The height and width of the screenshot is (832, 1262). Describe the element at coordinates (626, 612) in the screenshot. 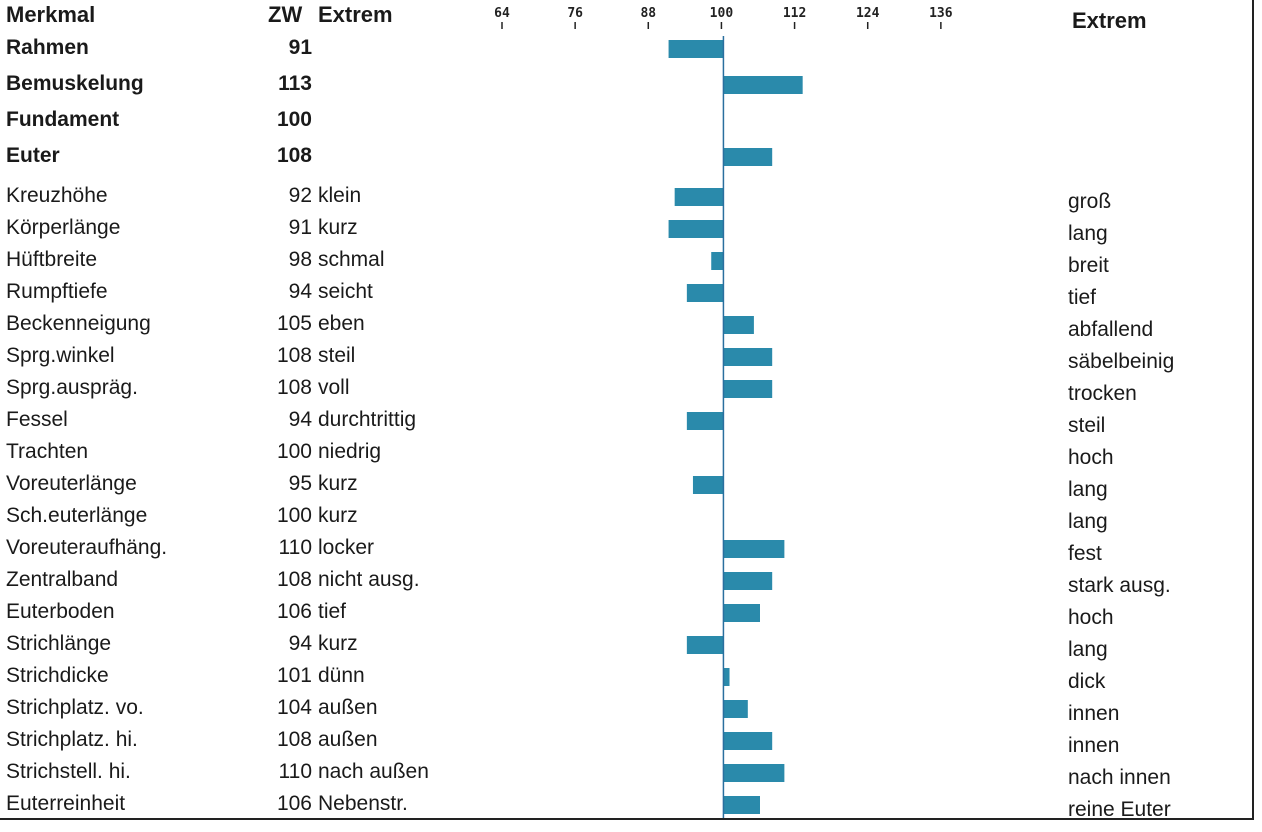

I see `trait-row: Euterboden 106 tief hoch` at that location.